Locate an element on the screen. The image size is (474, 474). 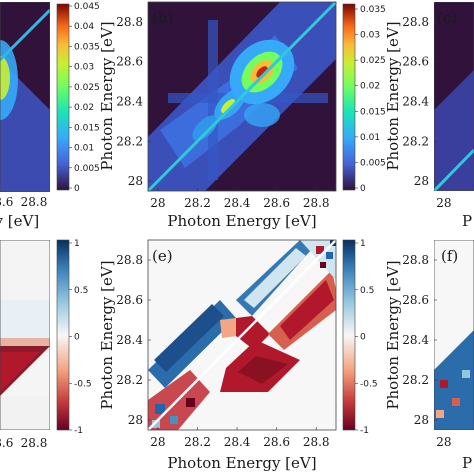
colorbar-tick-label: 0.04 is located at coordinates (84, 27).